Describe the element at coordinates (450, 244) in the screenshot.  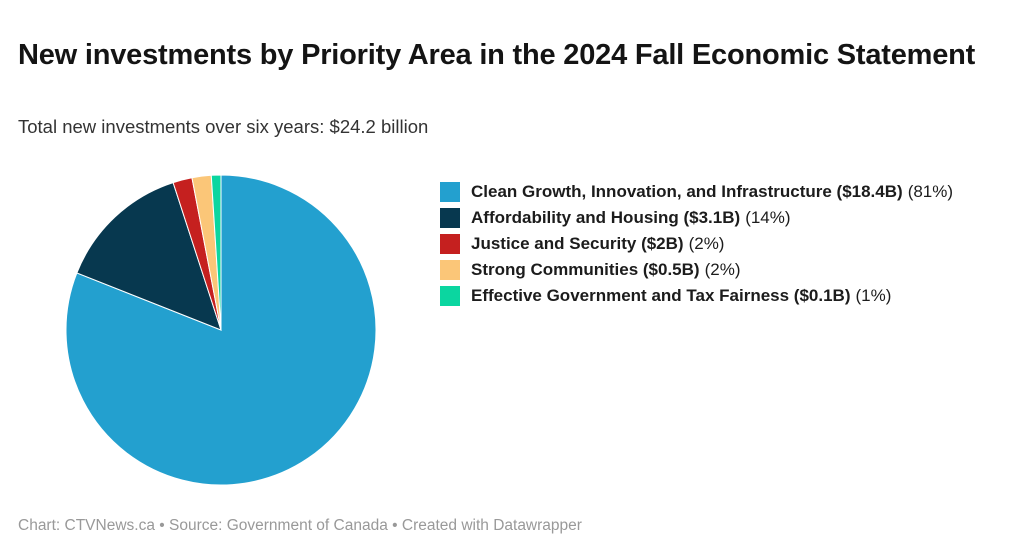
I see `legend-swatch-justice-security` at that location.